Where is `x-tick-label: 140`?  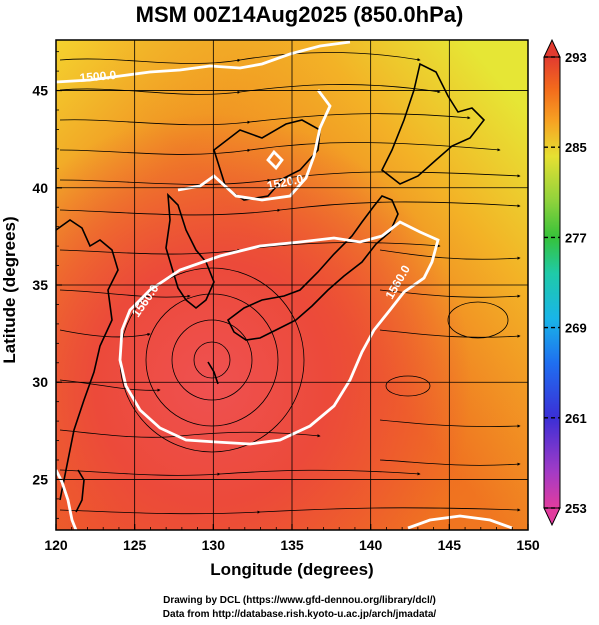
x-tick-label: 140 is located at coordinates (371, 545).